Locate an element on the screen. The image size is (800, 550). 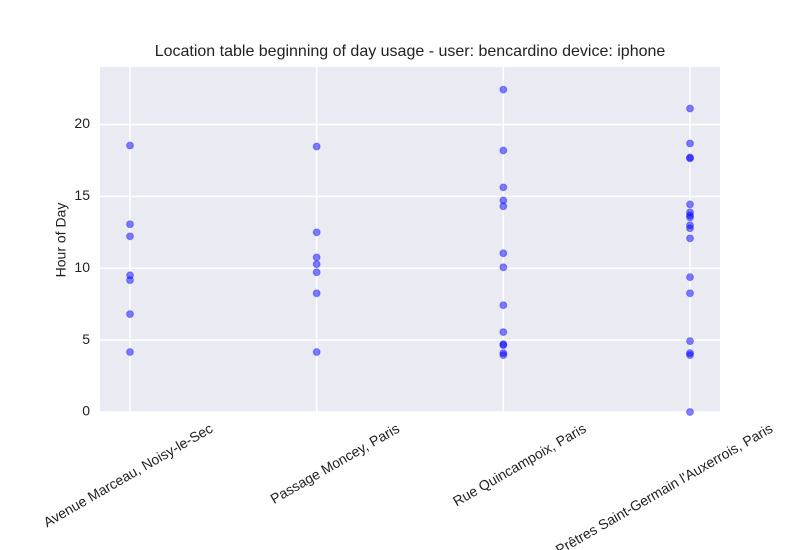
y-tick-label: 15 is located at coordinates (82, 195).